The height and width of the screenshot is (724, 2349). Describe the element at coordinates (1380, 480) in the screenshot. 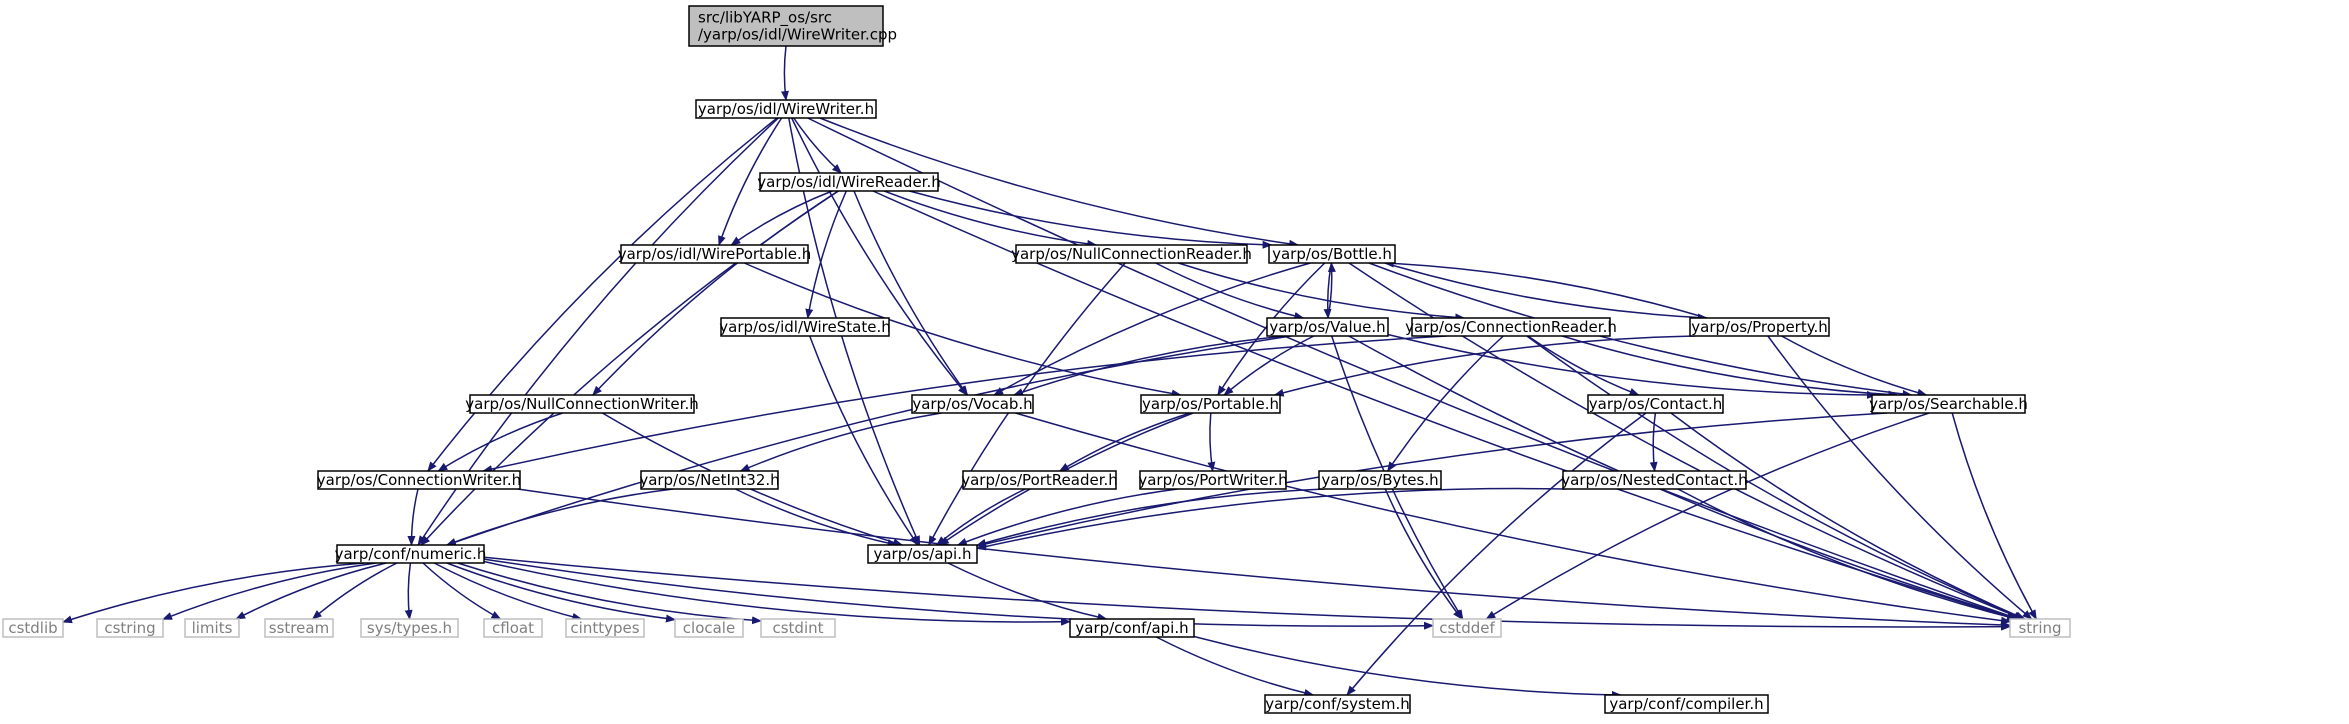

I see `node-bytes: yarp/os/Bytes.h` at that location.